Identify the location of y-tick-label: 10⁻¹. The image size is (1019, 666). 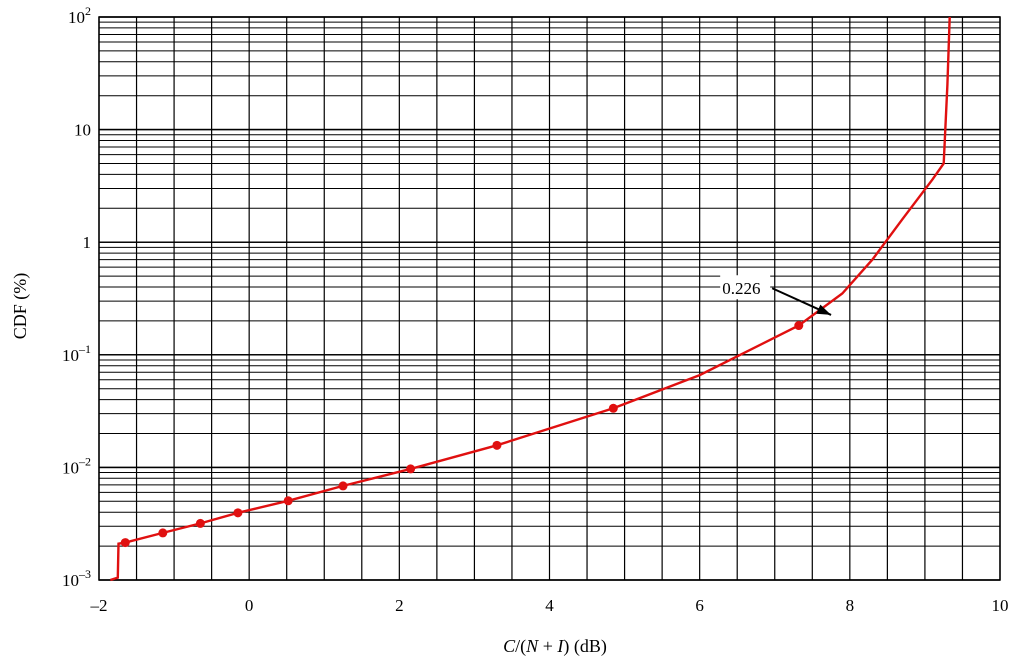
(76, 353).